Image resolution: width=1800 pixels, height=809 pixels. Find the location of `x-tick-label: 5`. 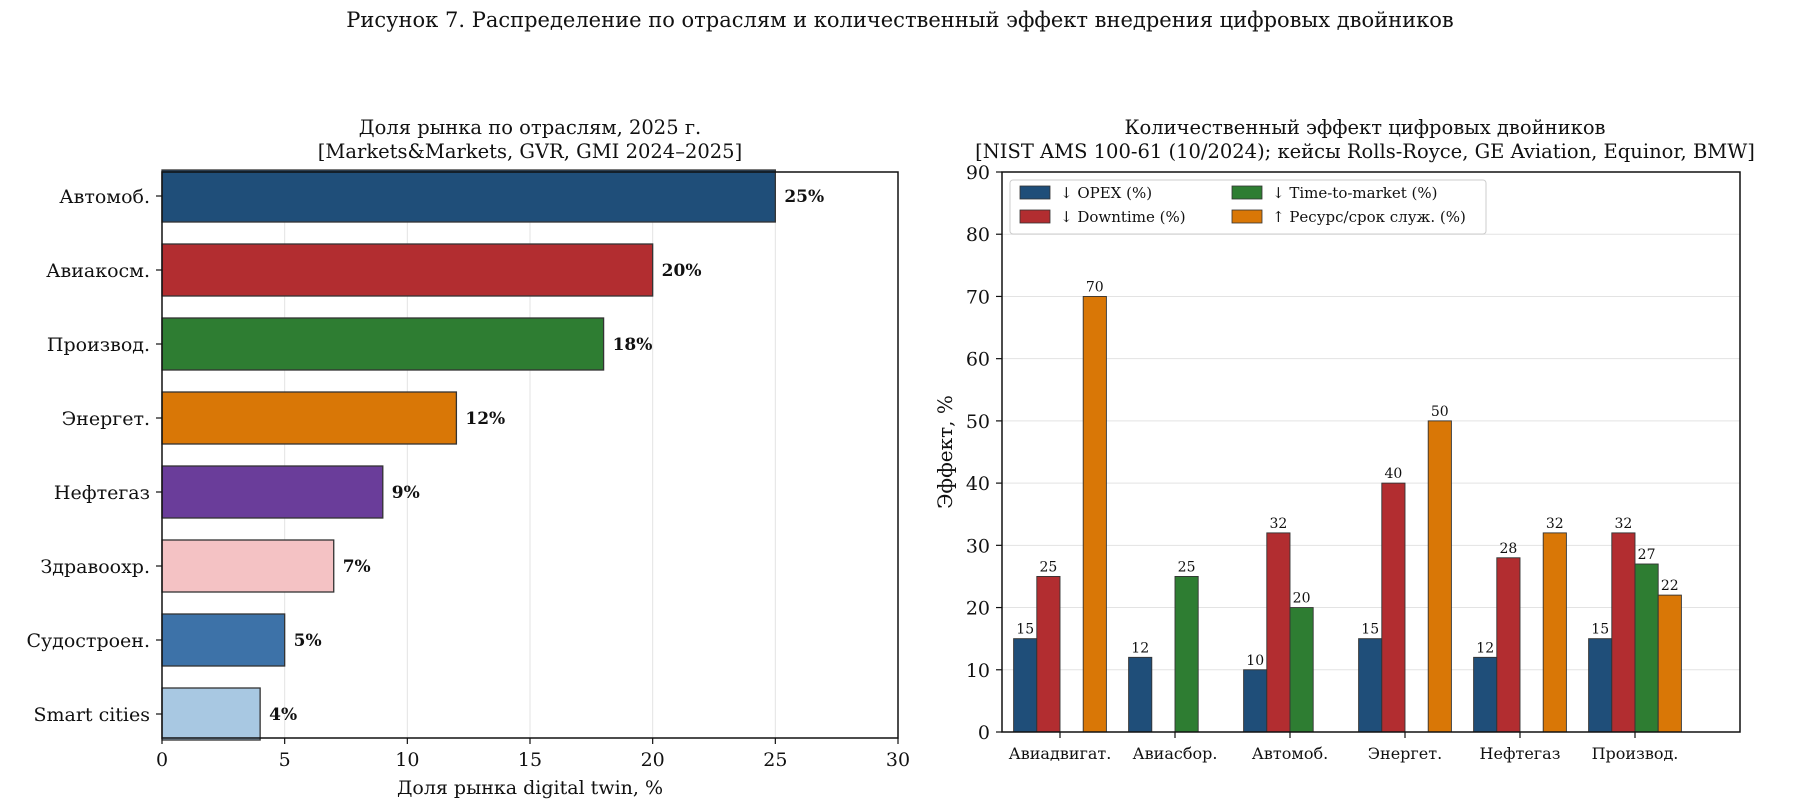

x-tick-label: 5 is located at coordinates (285, 760).